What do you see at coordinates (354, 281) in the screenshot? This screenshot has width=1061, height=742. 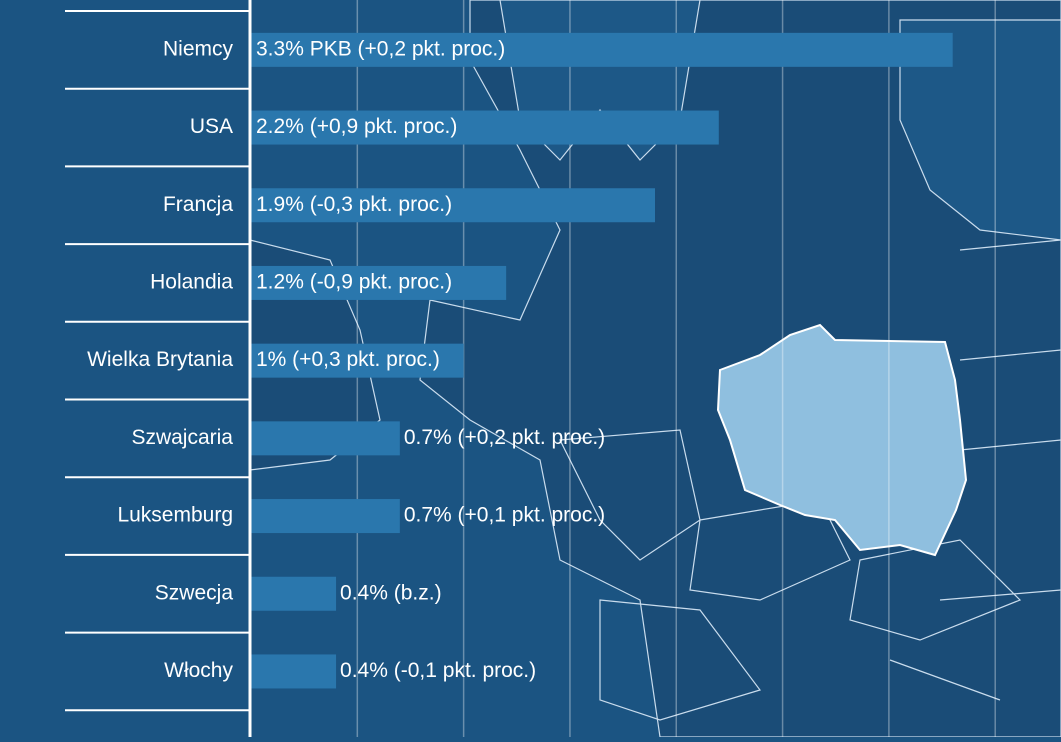 I see `value-label: 1.2% (-0,9 pkt. proc.)` at bounding box center [354, 281].